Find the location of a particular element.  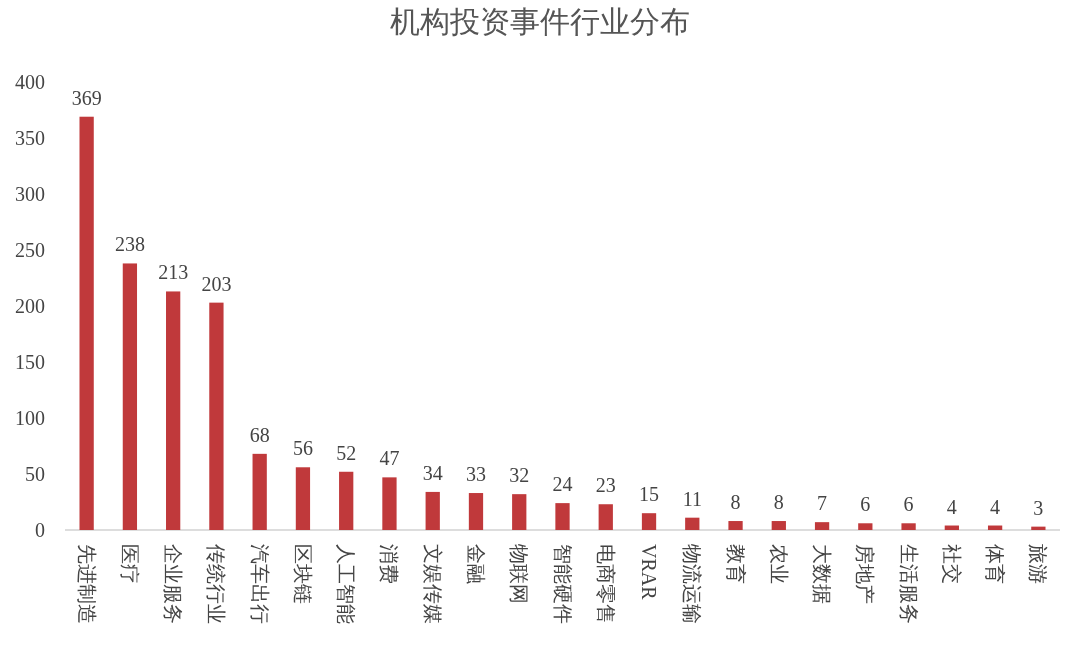

data-label: 213 is located at coordinates (173, 272).